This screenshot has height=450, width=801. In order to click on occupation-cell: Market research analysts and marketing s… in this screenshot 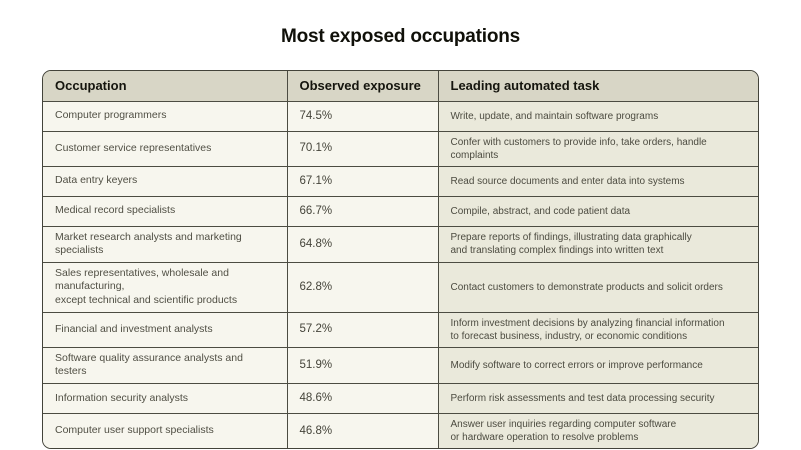, I will do `click(165, 244)`.